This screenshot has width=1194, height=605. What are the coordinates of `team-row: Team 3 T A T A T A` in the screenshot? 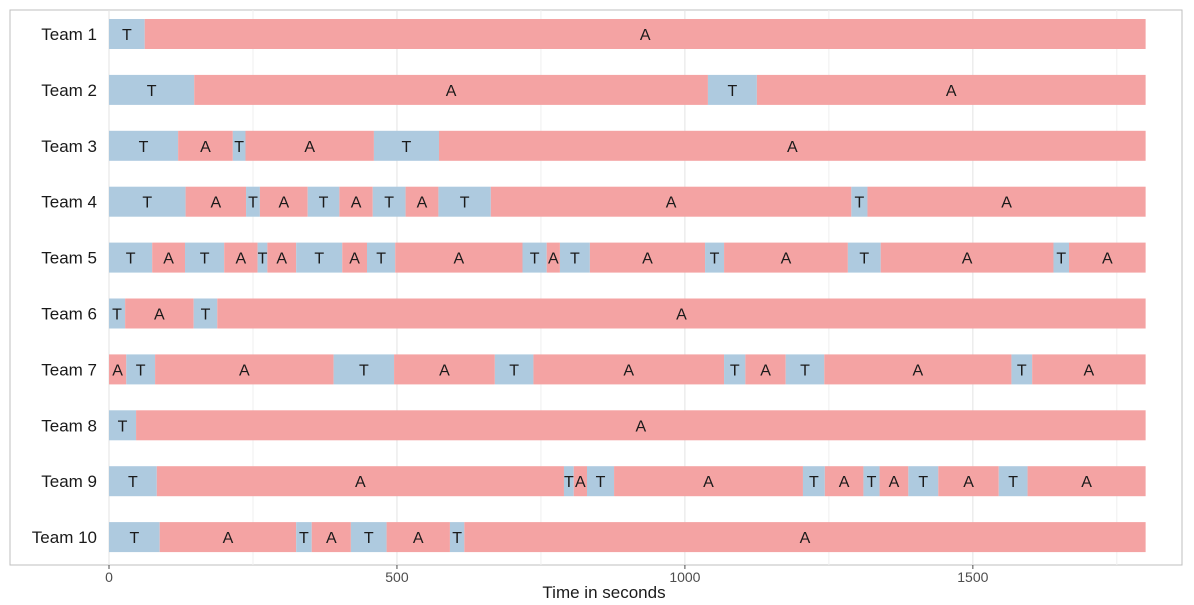 It's located at (593, 145).